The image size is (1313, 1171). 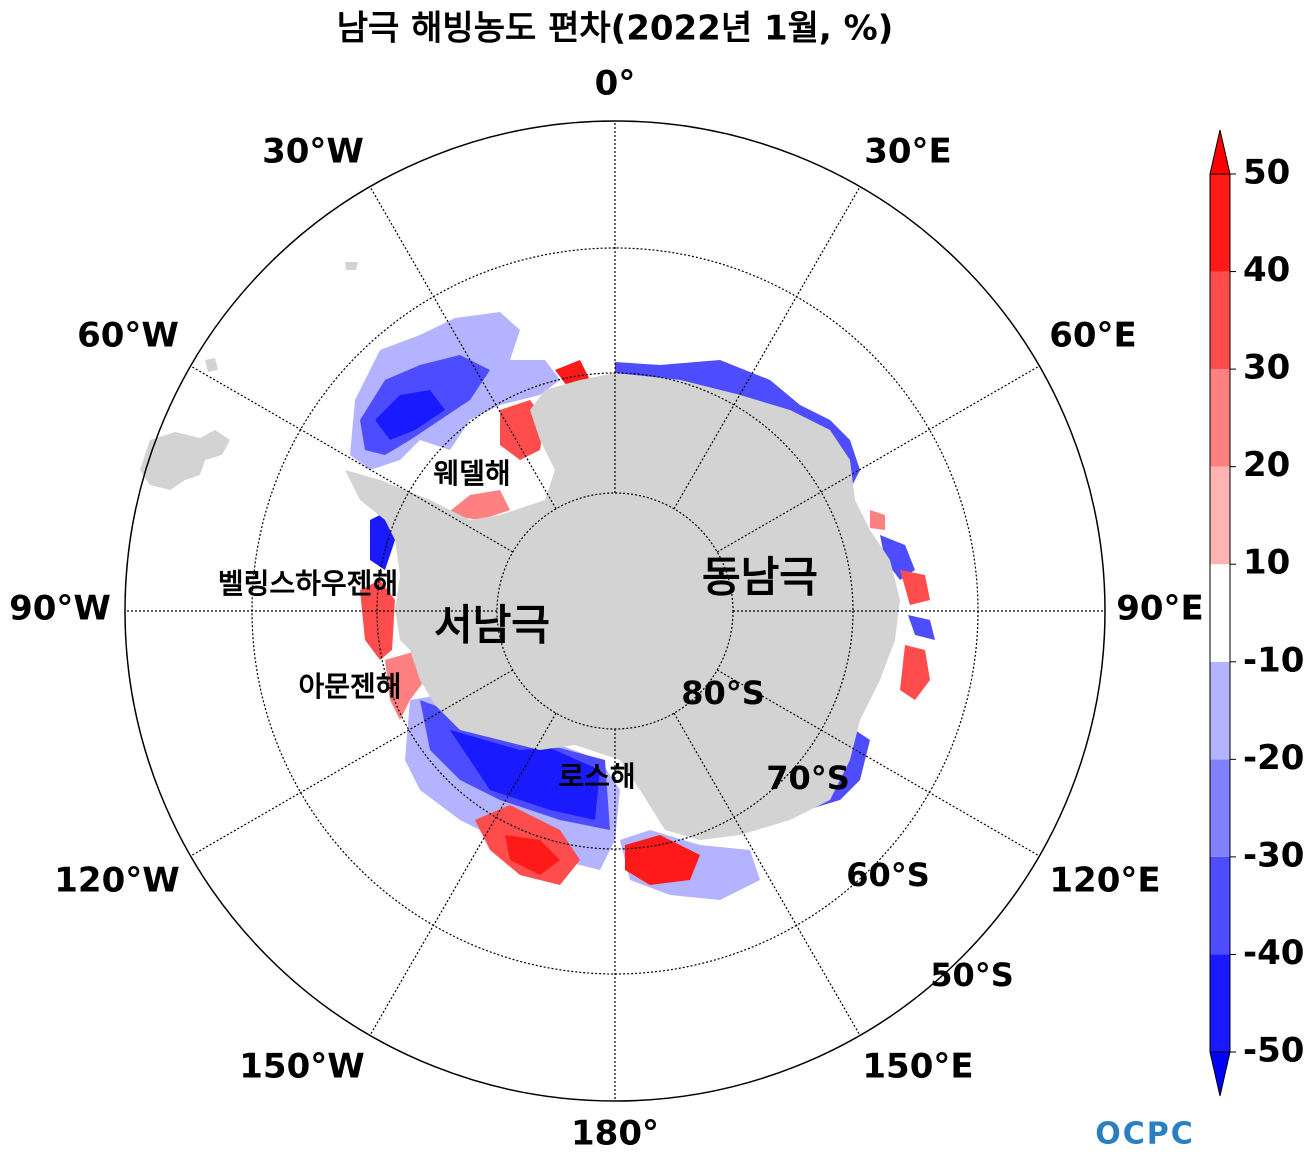 What do you see at coordinates (908, 152) in the screenshot?
I see `longitude-label: 30°E` at bounding box center [908, 152].